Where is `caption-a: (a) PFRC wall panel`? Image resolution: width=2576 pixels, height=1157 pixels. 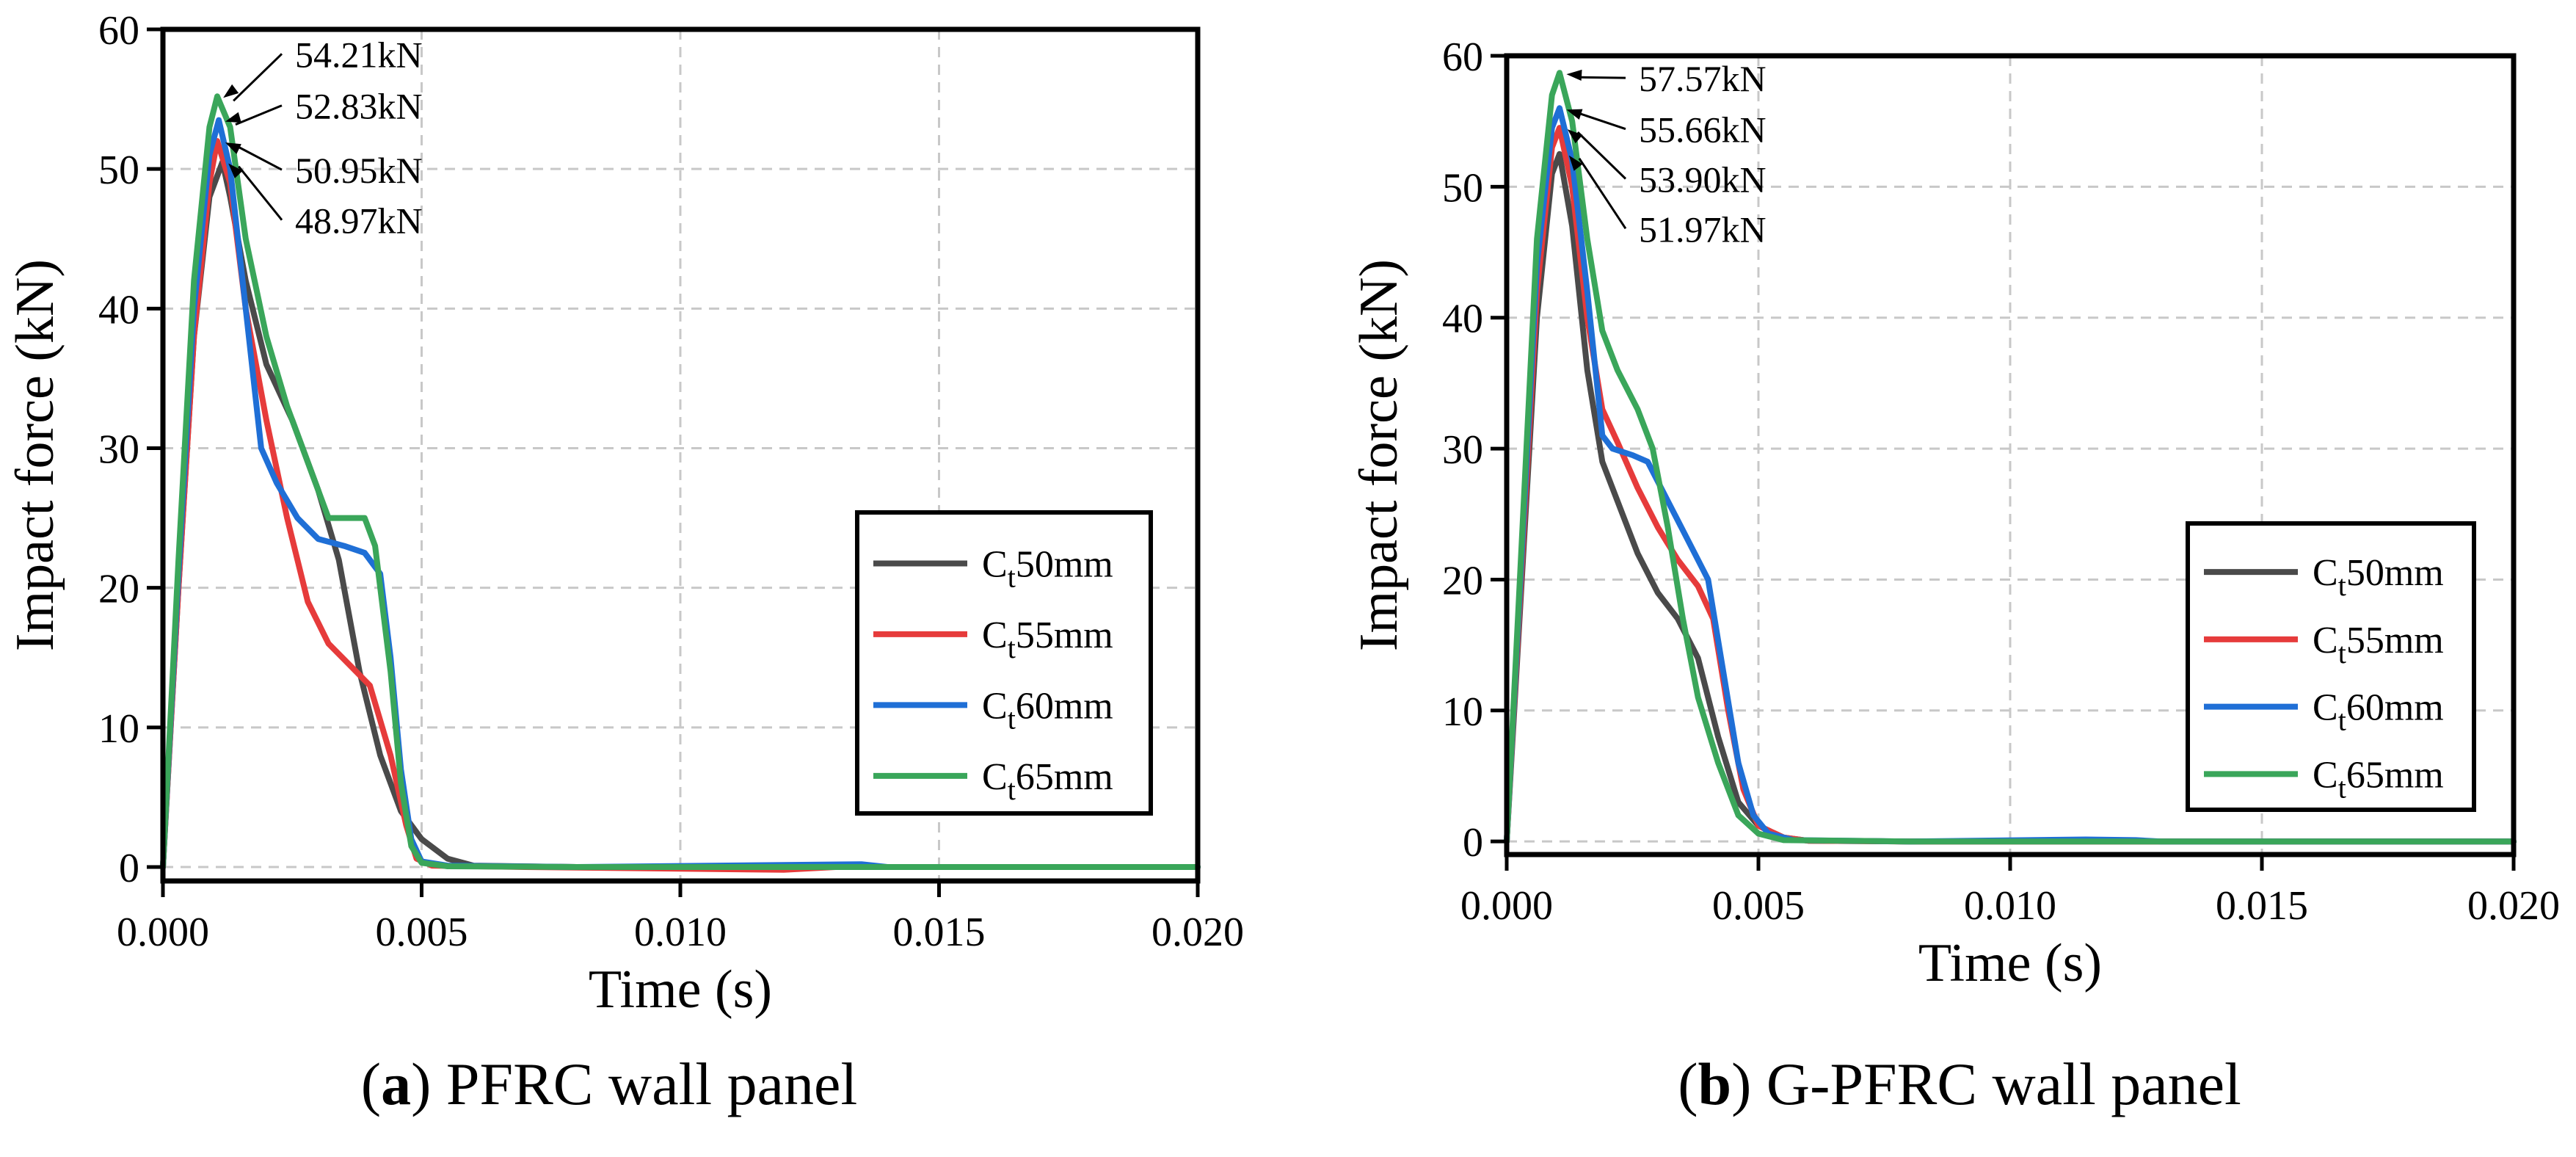
caption-a: (a) PFRC wall panel is located at coordinates (609, 1084).